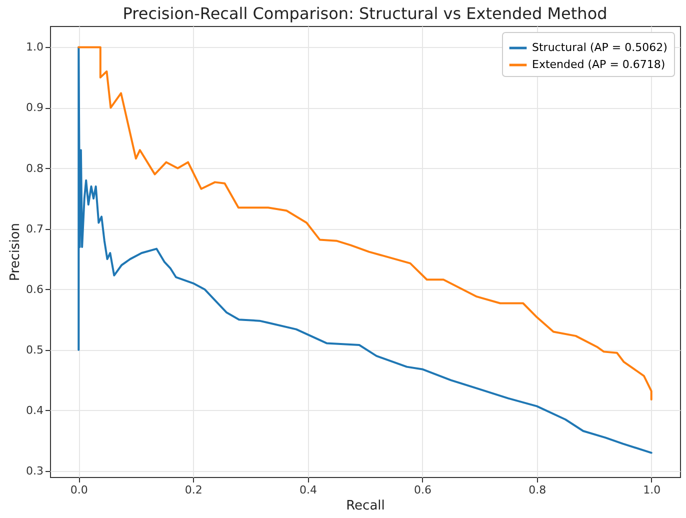 This screenshot has height=518, width=686. I want to click on x-tick-label: 0.8, so click(537, 490).